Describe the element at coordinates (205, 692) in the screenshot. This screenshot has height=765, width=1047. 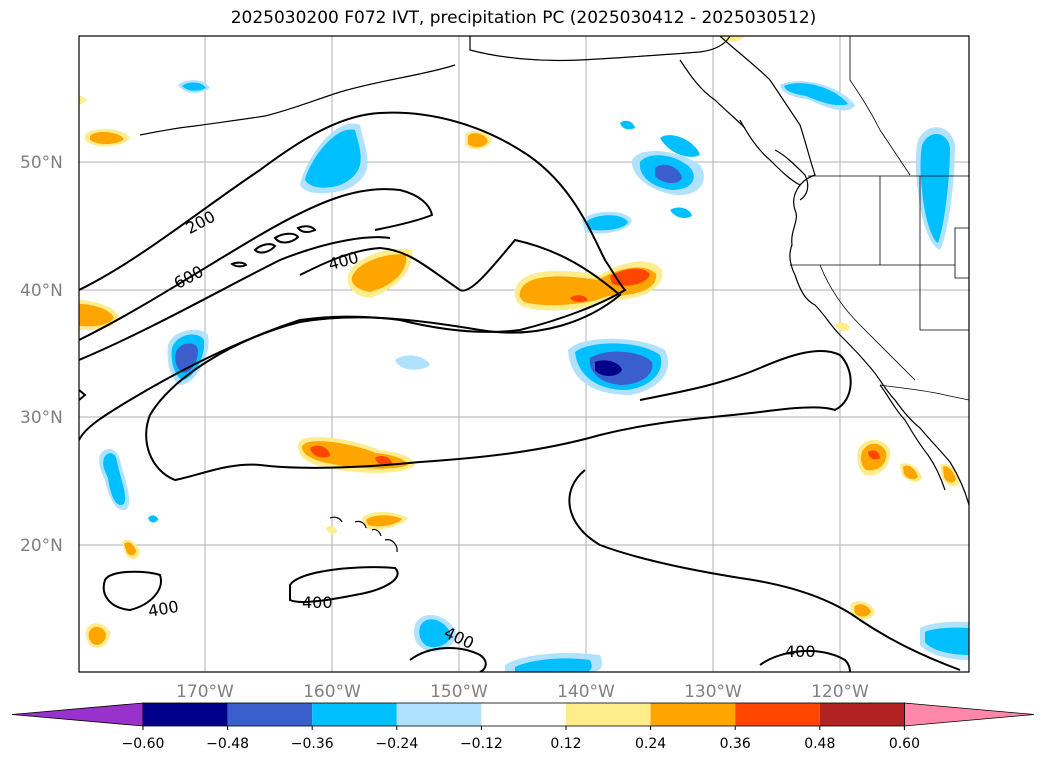
I see `lon-label-170w: 170°W` at that location.